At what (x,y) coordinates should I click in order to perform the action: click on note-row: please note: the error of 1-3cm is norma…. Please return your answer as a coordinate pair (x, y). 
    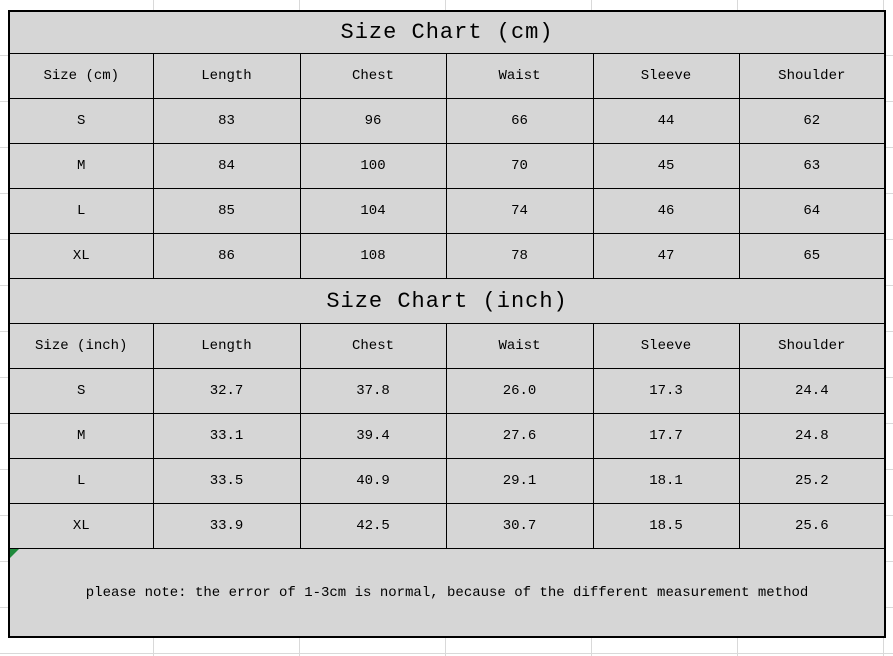
    Looking at the image, I should click on (447, 593).